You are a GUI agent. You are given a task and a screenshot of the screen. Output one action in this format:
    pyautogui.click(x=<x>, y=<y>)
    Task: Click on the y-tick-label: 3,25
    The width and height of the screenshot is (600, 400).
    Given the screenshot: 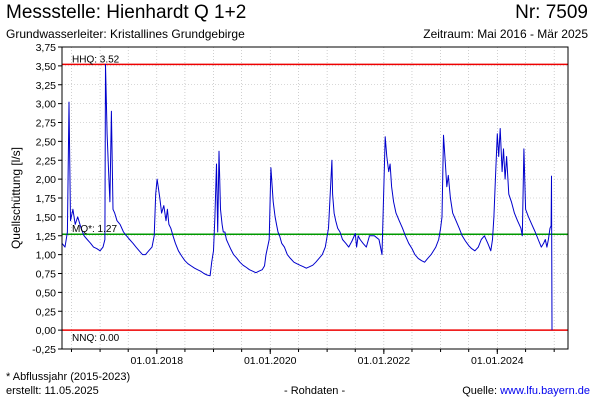 What is the action you would take?
    pyautogui.click(x=46, y=86)
    